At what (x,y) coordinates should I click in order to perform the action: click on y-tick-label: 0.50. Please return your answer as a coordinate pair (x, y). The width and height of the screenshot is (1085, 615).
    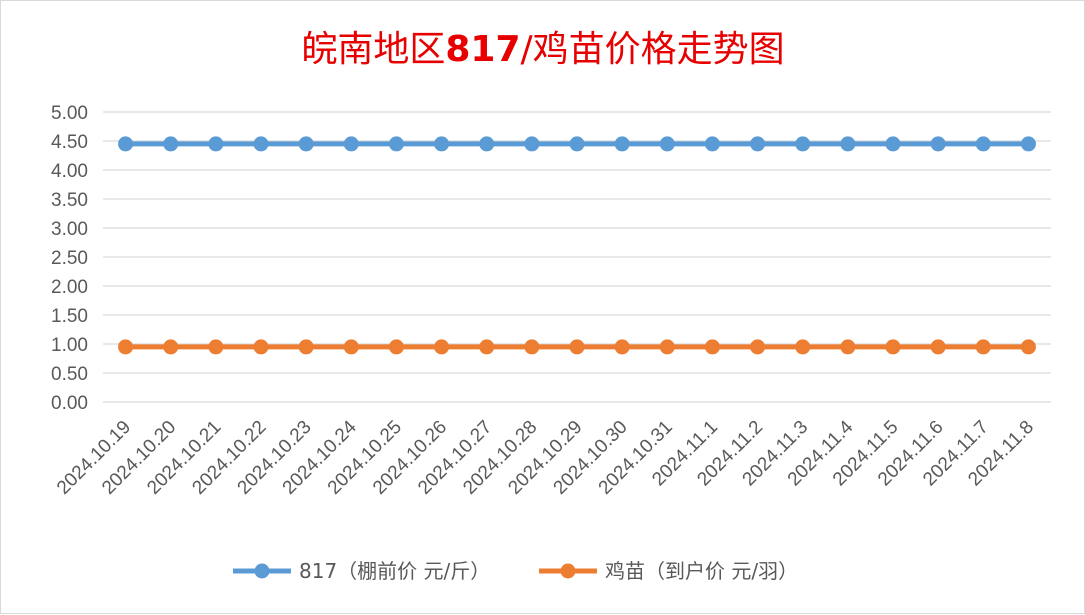
    Looking at the image, I should click on (69, 374).